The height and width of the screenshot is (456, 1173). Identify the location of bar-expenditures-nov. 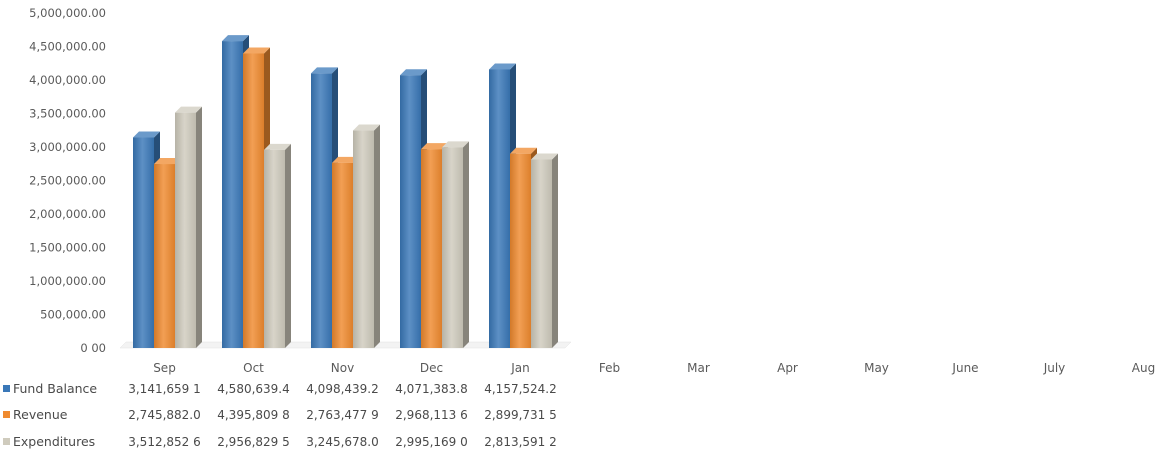
(366, 236).